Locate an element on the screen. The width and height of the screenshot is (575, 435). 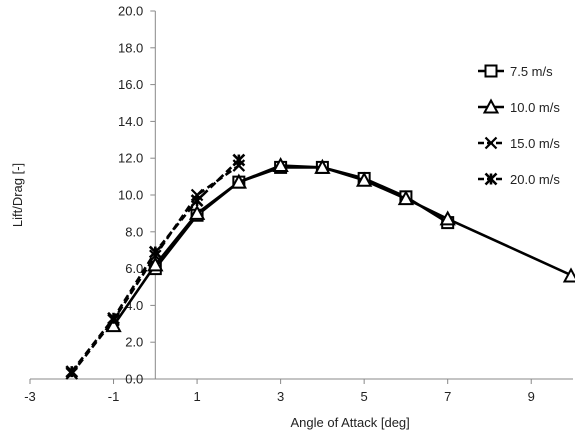
y-tick-label: 12.0 is located at coordinates (130, 158).